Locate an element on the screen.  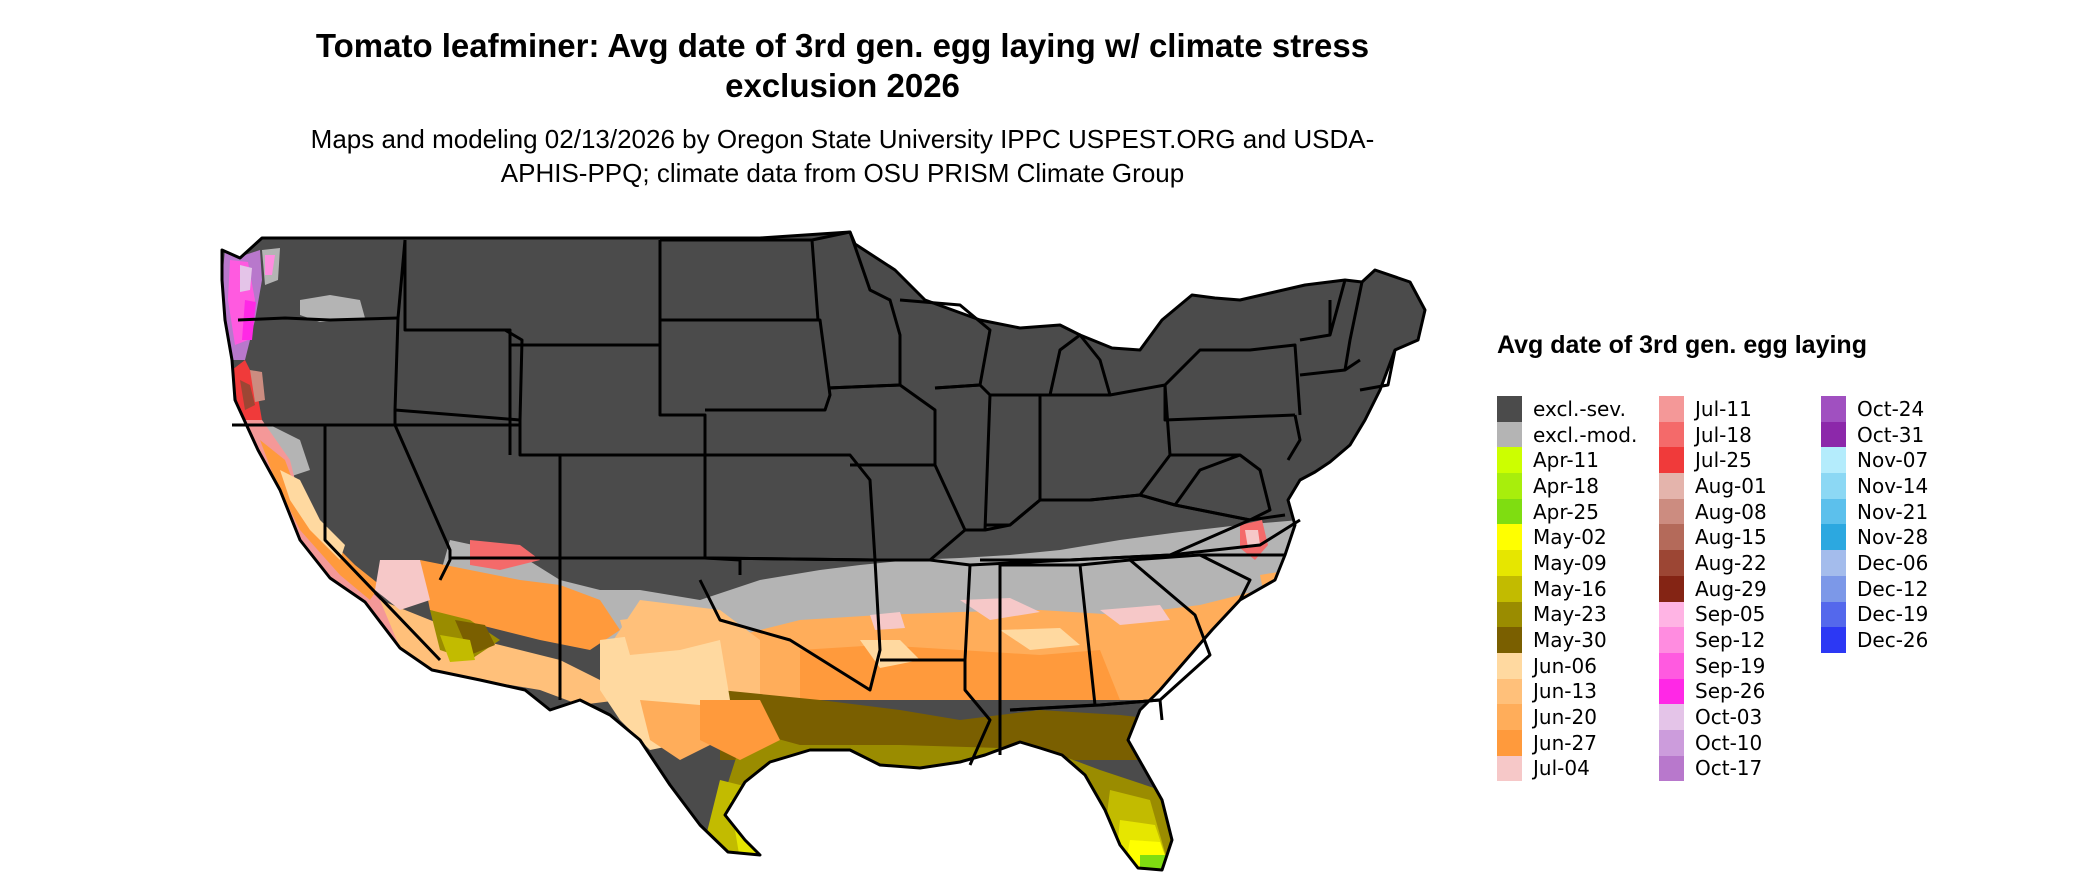
legend-label: Aug-15 is located at coordinates (1731, 537).